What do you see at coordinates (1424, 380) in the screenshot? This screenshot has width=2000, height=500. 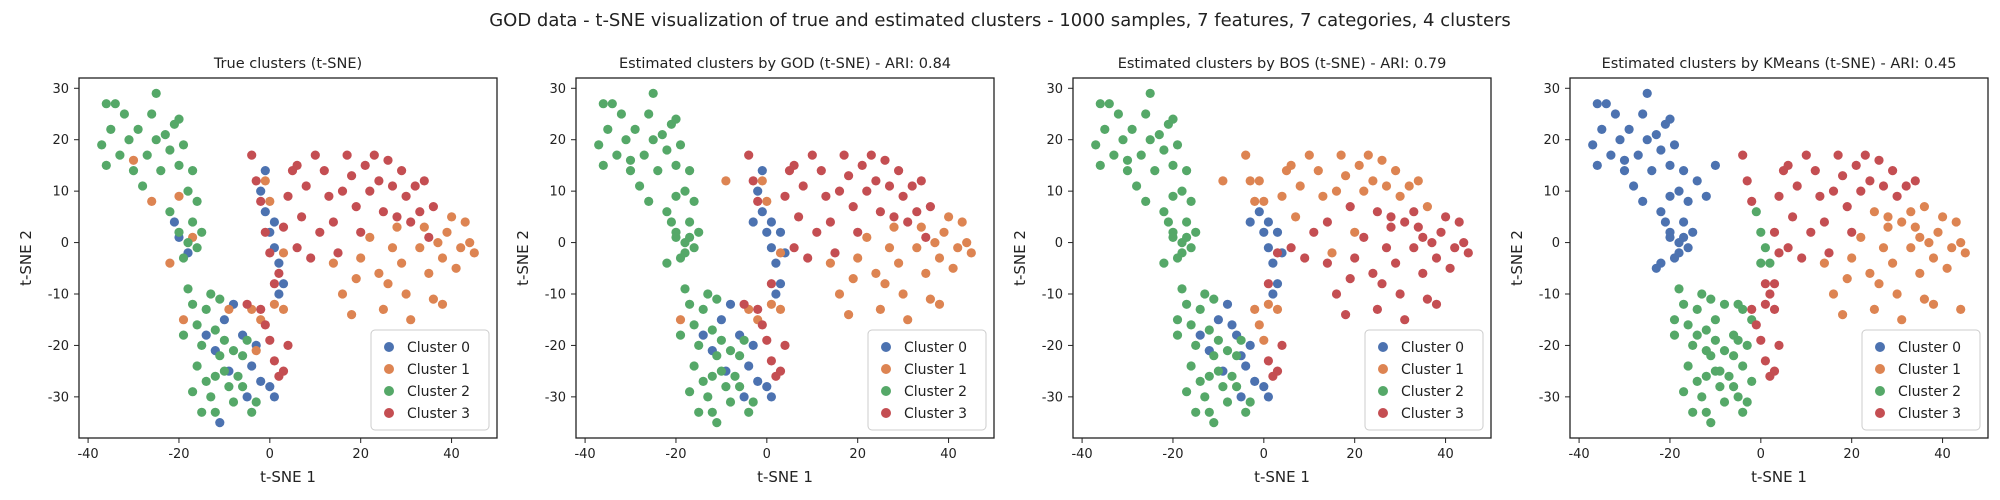 I see `legend-box` at bounding box center [1424, 380].